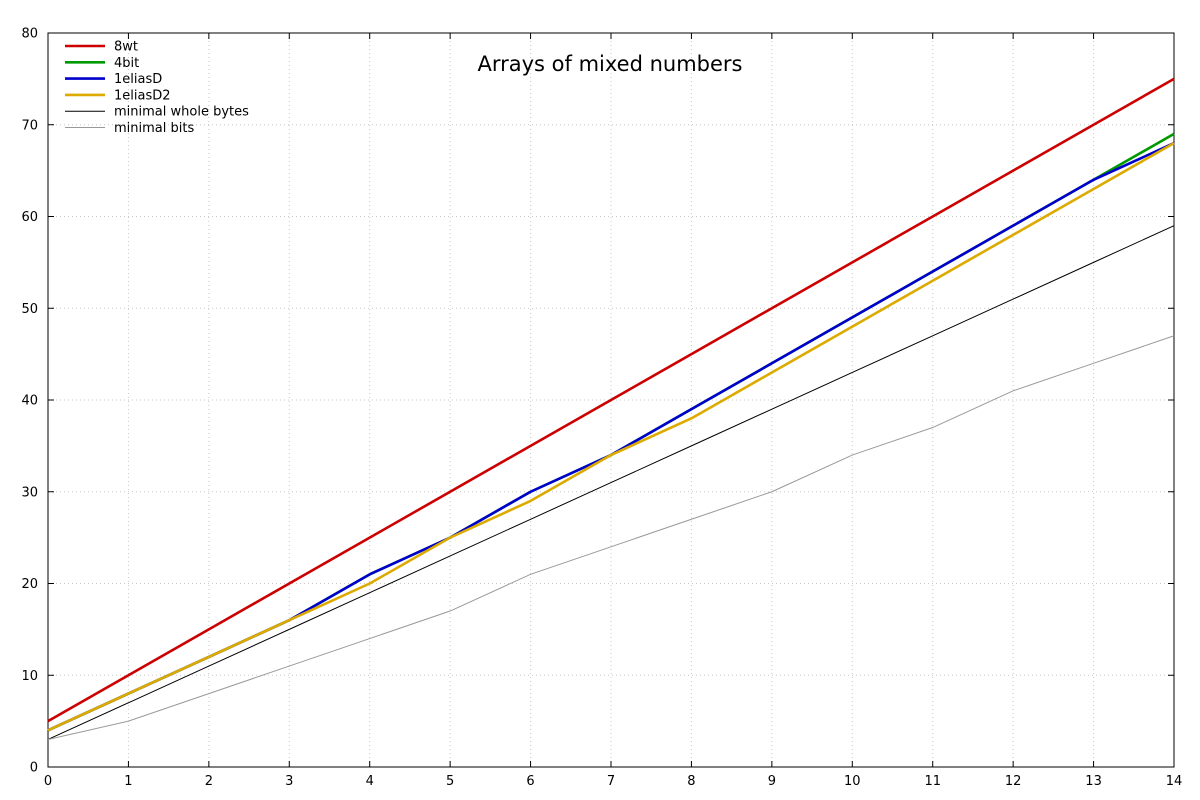 This screenshot has width=1200, height=800. What do you see at coordinates (34, 768) in the screenshot?
I see `y-tick-label: 0` at bounding box center [34, 768].